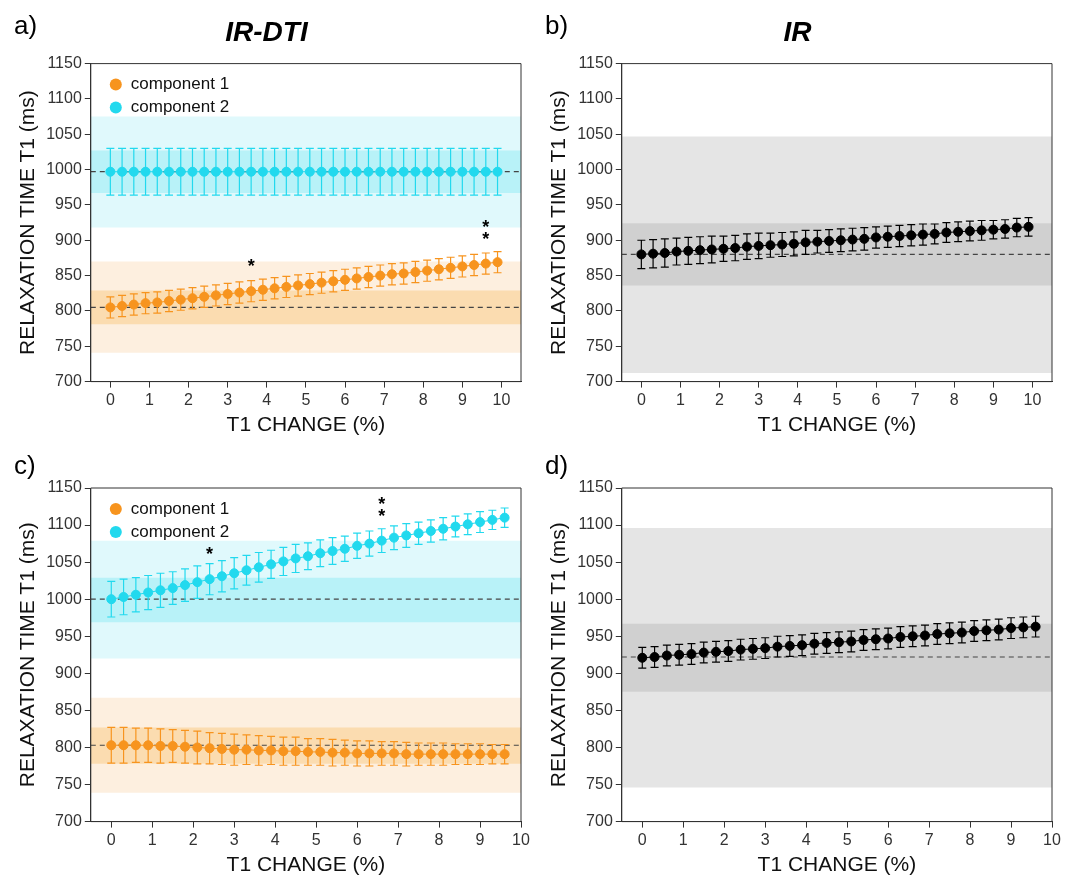  I want to click on y-tick-label: 1000, so click(595, 598).